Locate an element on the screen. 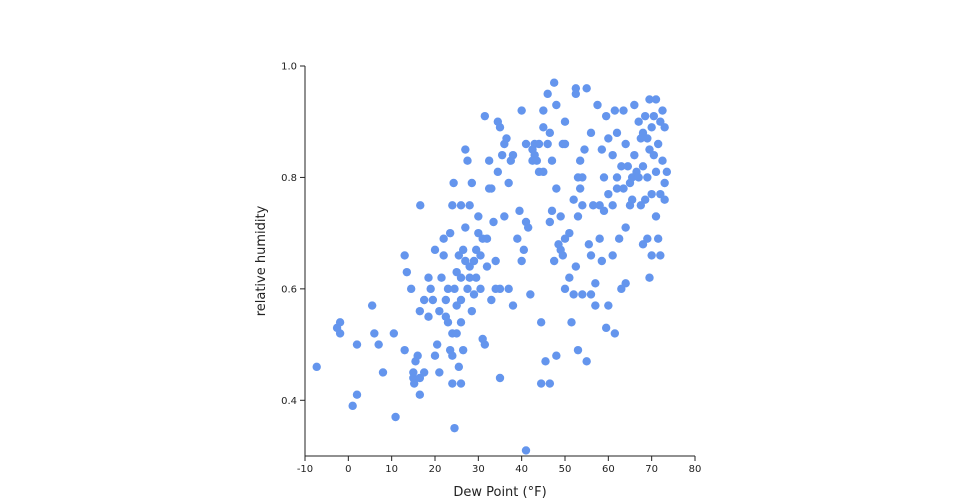 The image size is (960, 500). x-tick-label: 60 is located at coordinates (608, 469).